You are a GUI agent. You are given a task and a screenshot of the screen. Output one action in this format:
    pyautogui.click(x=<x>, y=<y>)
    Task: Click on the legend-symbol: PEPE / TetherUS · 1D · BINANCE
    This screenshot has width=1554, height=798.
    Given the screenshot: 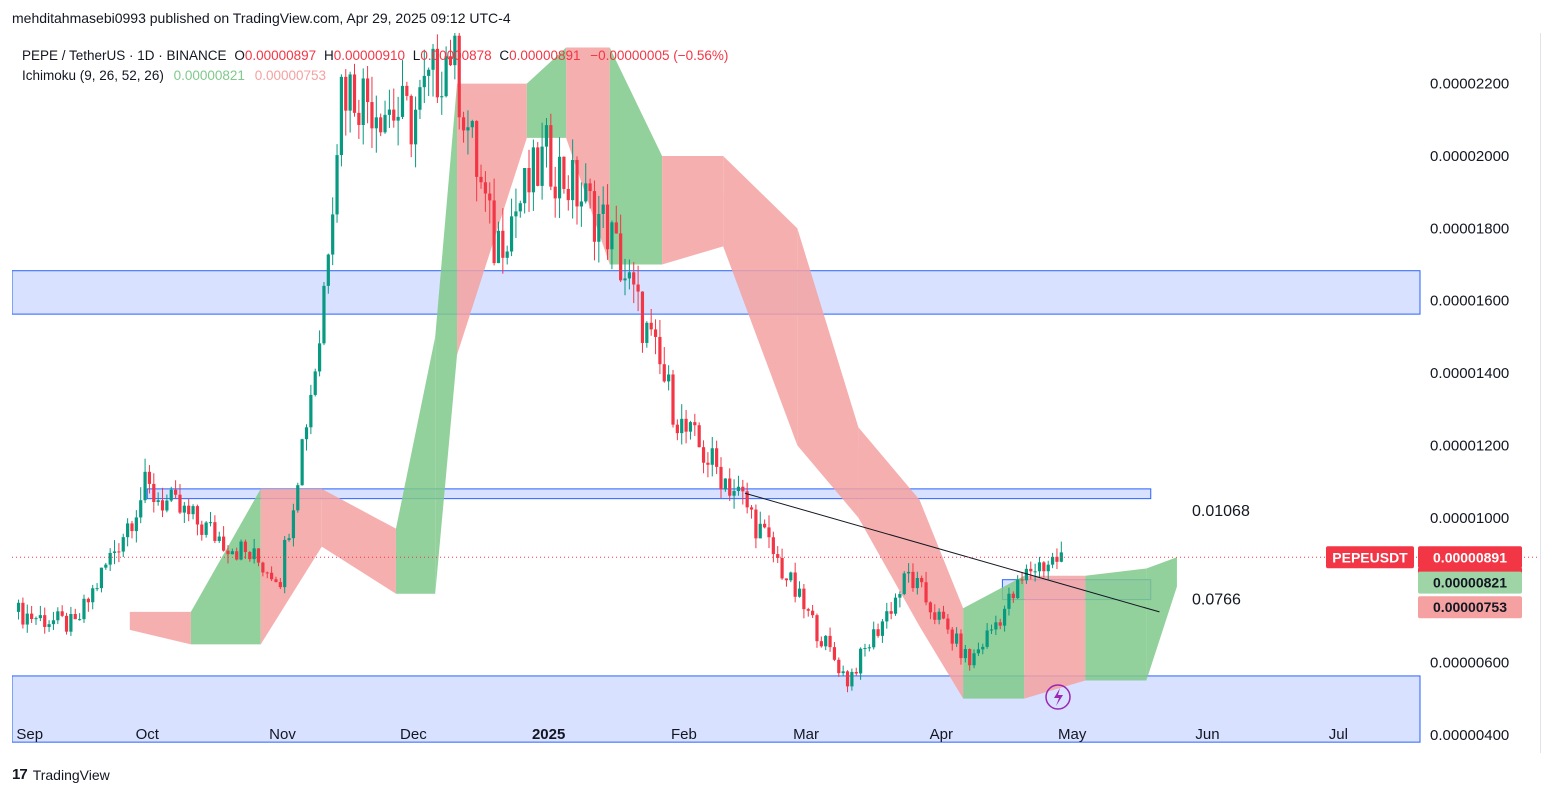 What is the action you would take?
    pyautogui.click(x=124, y=55)
    